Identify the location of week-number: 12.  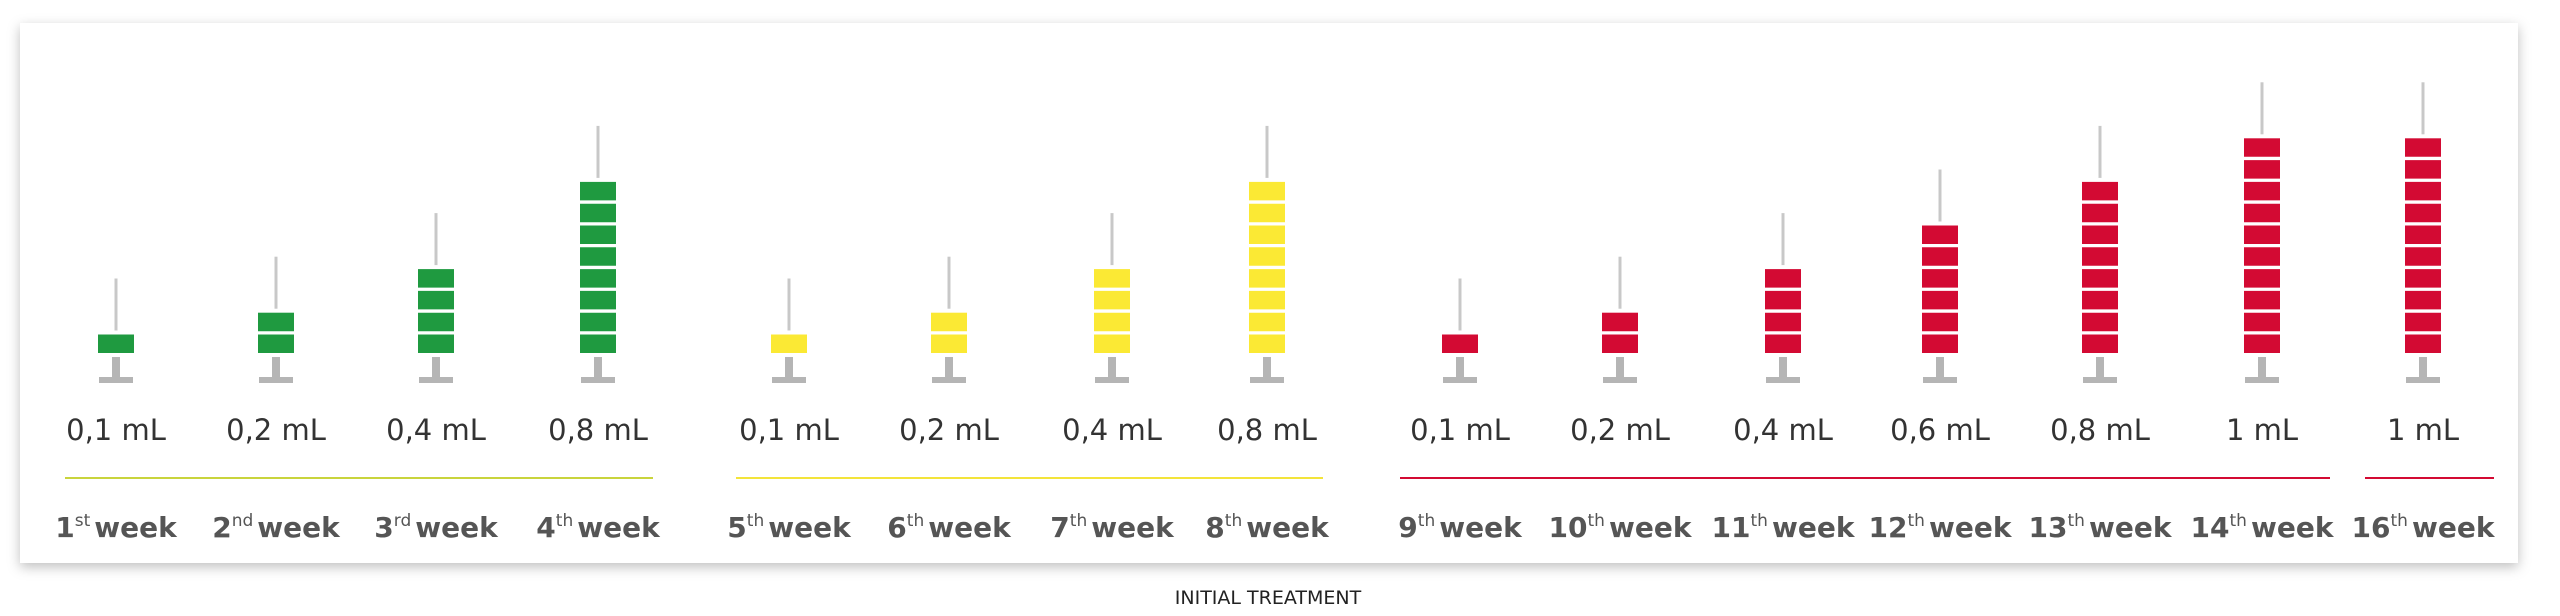
(1888, 527).